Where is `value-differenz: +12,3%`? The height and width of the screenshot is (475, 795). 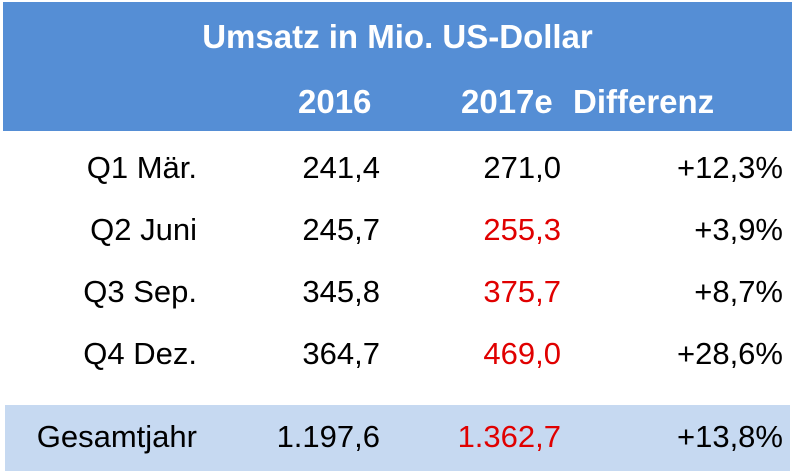 value-differenz: +12,3% is located at coordinates (729, 167).